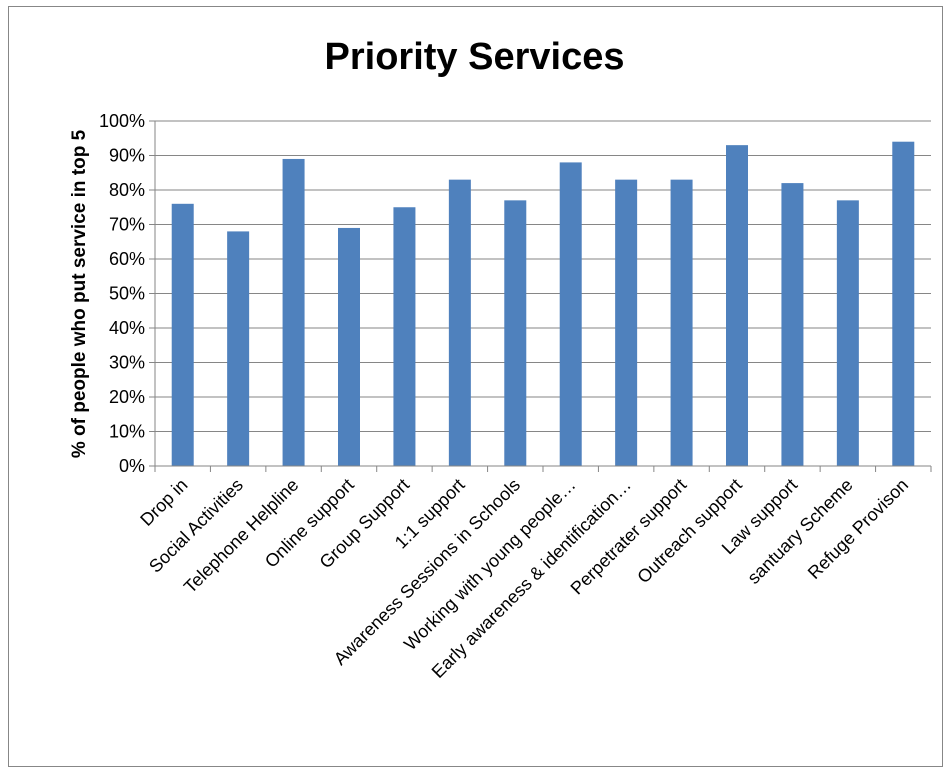 The height and width of the screenshot is (767, 949). Describe the element at coordinates (127, 190) in the screenshot. I see `y-tick-label: 80%` at that location.